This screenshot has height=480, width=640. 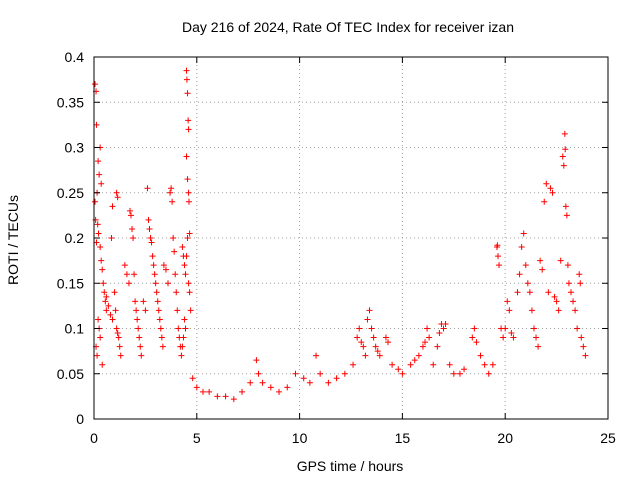 What do you see at coordinates (70, 238) in the screenshot?
I see `y-tick-labels: 0 0.05 0.1 0.15 0.2 0.25 0.3 0.35 0.4` at bounding box center [70, 238].